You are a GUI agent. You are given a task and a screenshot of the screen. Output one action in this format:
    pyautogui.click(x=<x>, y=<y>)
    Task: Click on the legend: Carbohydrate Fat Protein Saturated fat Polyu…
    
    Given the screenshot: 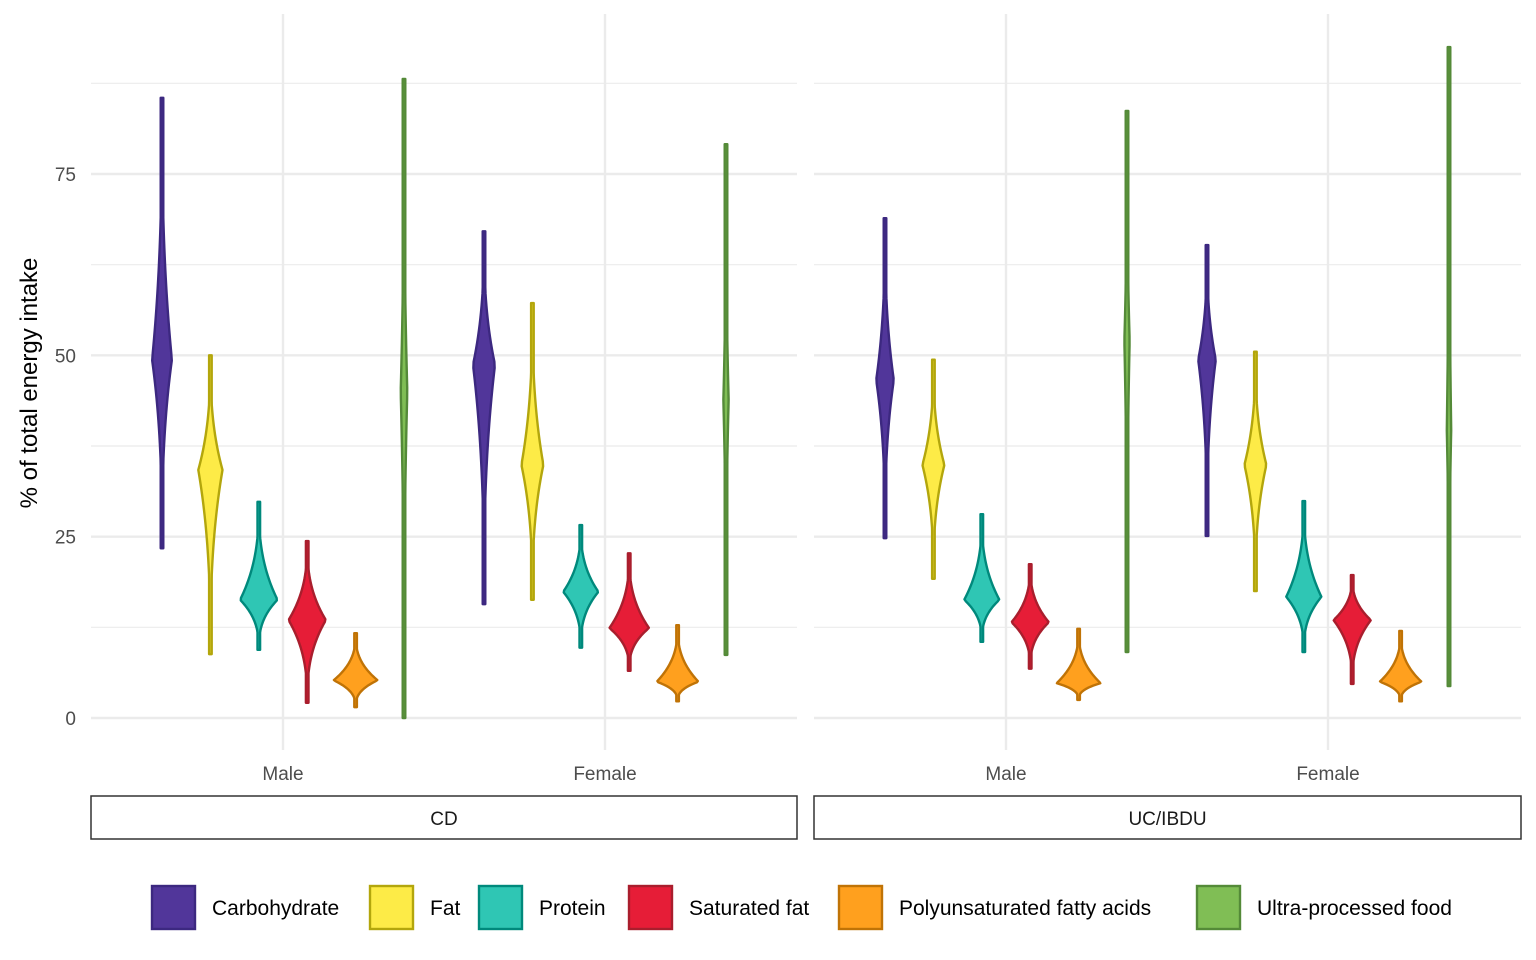 What is the action you would take?
    pyautogui.click(x=801, y=907)
    